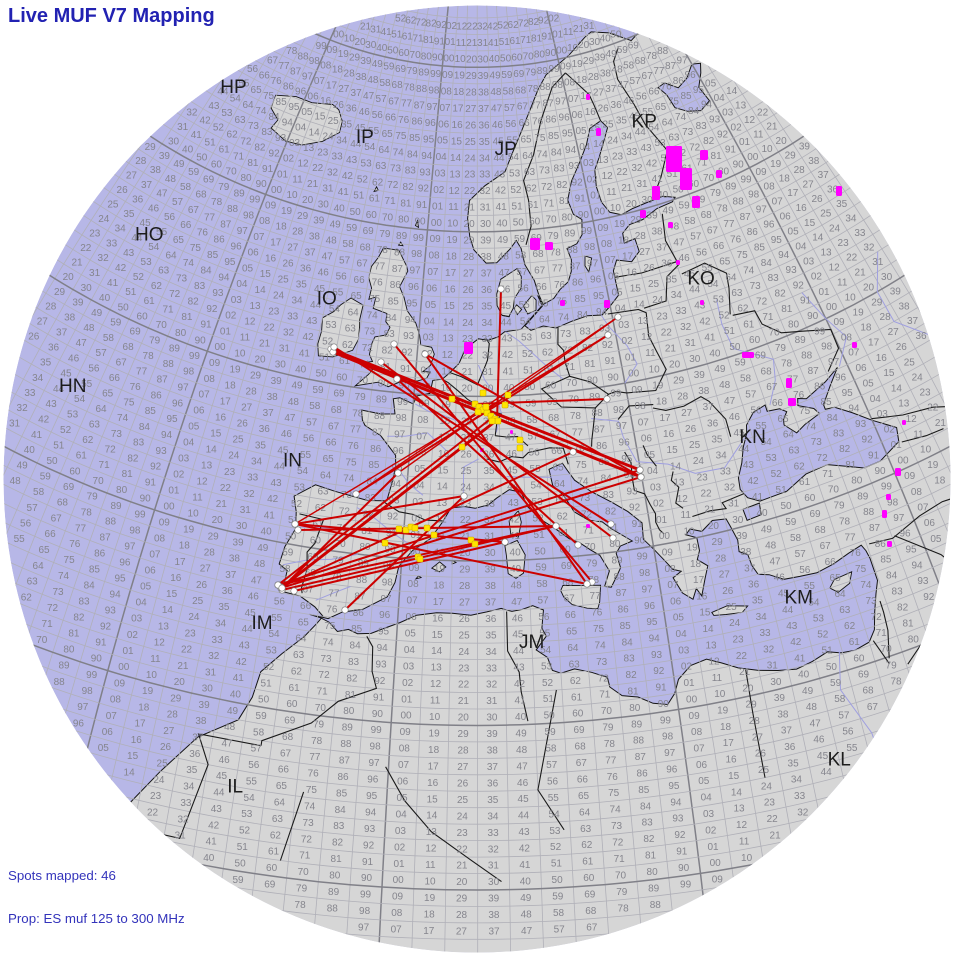  Describe the element at coordinates (116, 700) in the screenshot. I see `svg-text: 08` at that location.